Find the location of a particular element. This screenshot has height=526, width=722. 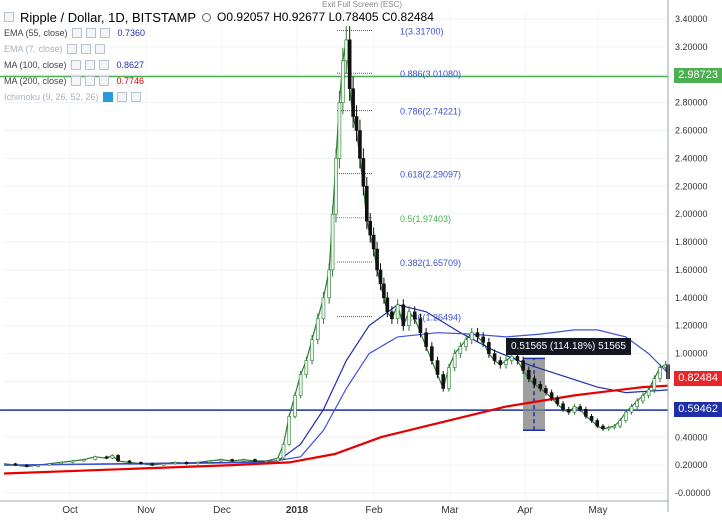

y-tick-label: 2.20000 is located at coordinates (691, 186).